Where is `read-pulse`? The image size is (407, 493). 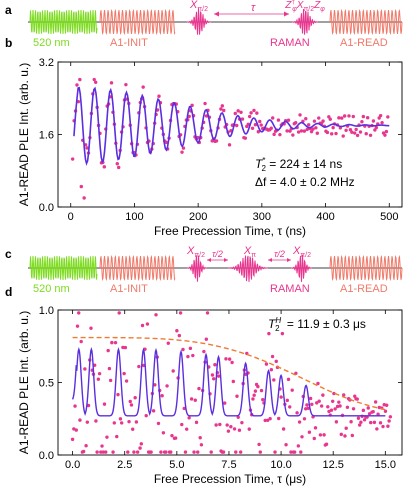
read-pulse is located at coordinates (366, 268).